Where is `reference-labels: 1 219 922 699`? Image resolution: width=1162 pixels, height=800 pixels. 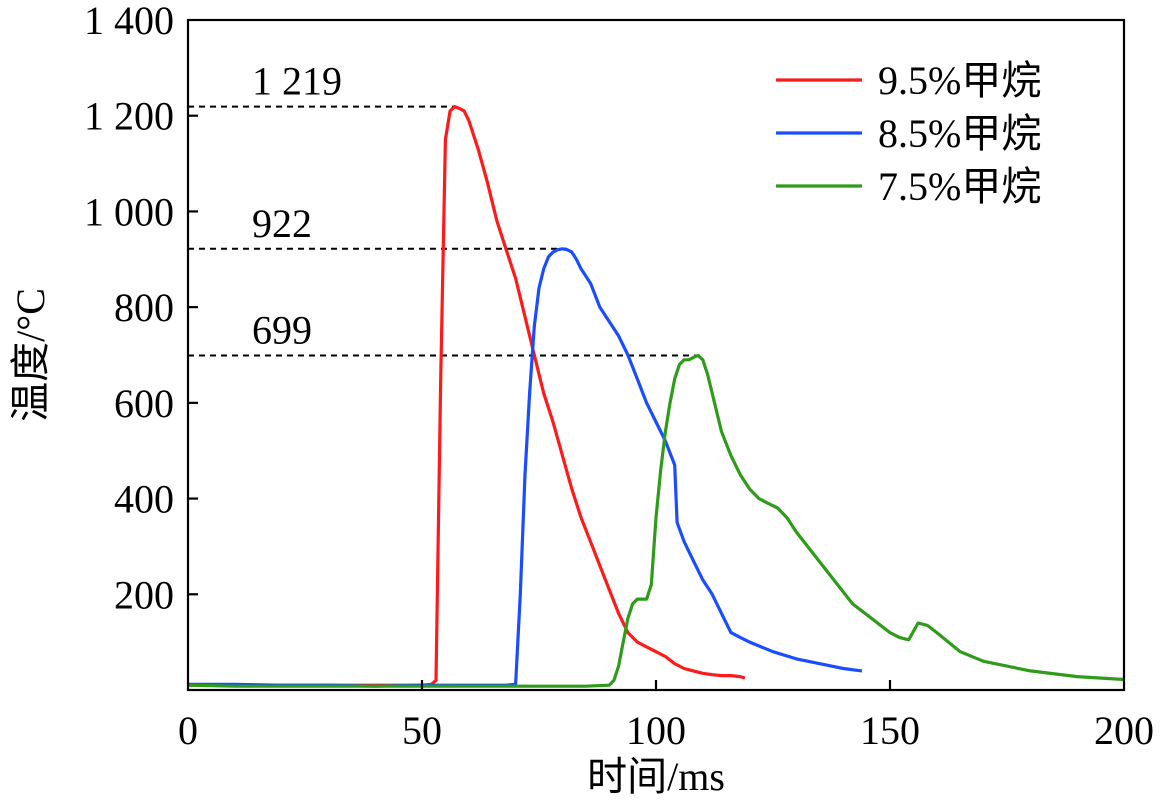 reference-labels: 1 219 922 699 is located at coordinates (297, 206).